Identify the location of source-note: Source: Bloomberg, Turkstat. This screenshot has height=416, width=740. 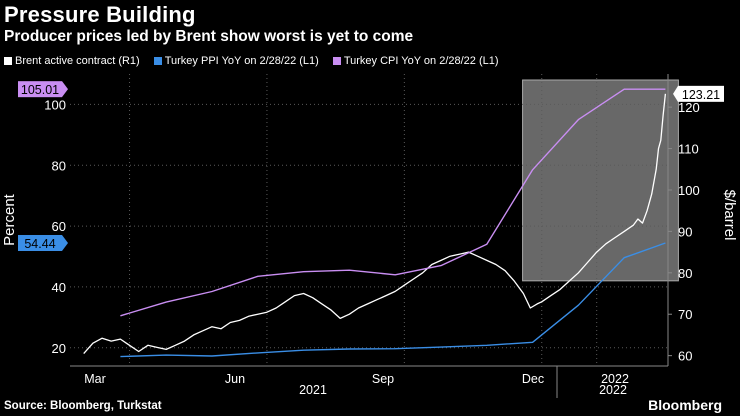
(83, 406).